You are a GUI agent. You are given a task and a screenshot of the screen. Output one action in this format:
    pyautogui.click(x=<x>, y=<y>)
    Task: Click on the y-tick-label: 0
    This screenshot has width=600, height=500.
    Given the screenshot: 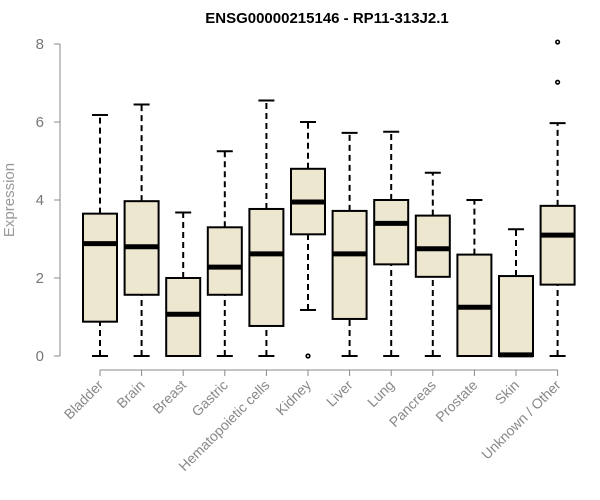 What is the action you would take?
    pyautogui.click(x=40, y=356)
    